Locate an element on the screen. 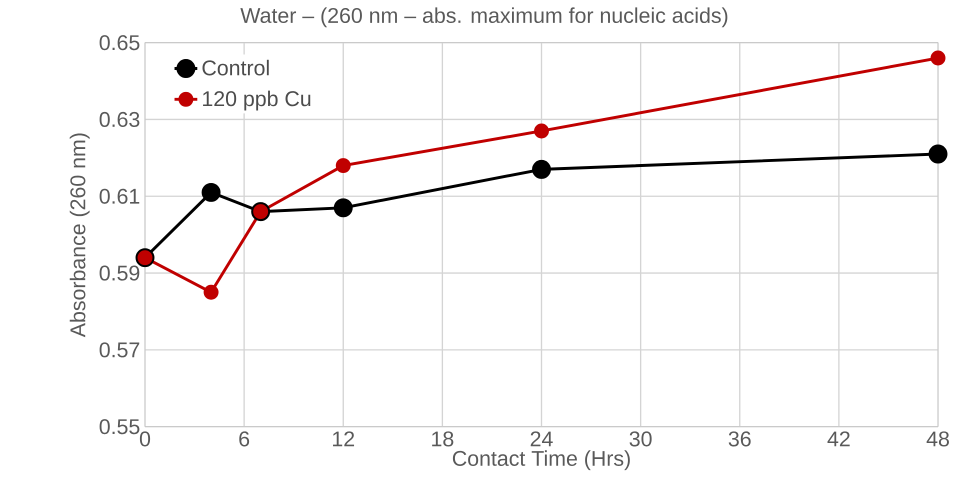 The image size is (969, 496). x-tick-label: 30 is located at coordinates (641, 438).